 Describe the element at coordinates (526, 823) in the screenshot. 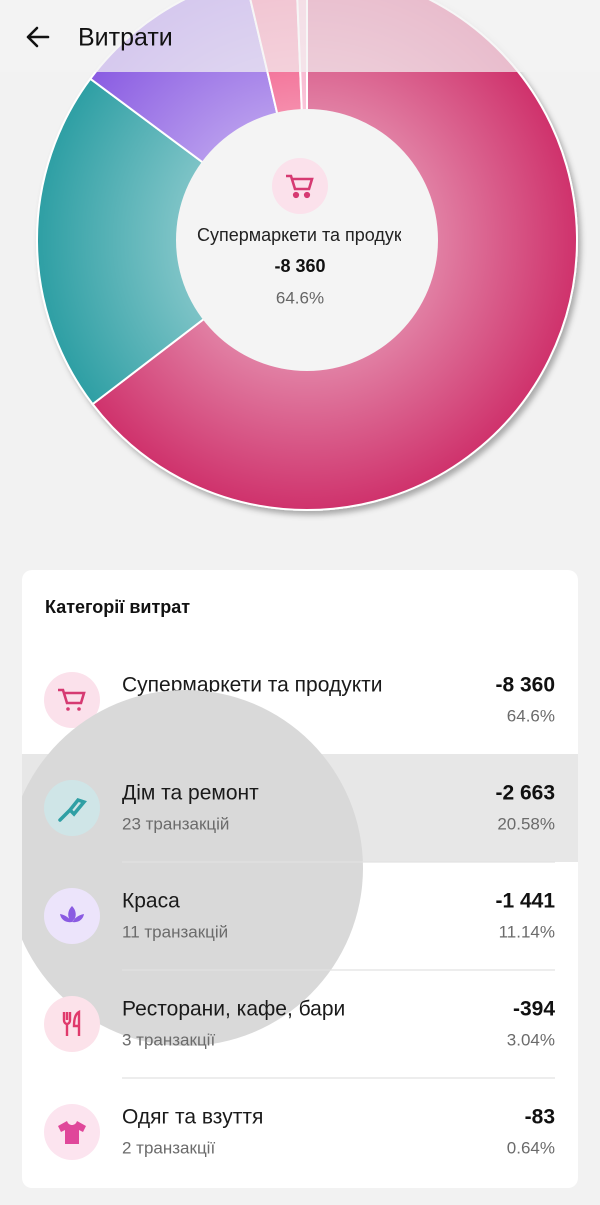

I see `category-percent: 20.58%` at that location.